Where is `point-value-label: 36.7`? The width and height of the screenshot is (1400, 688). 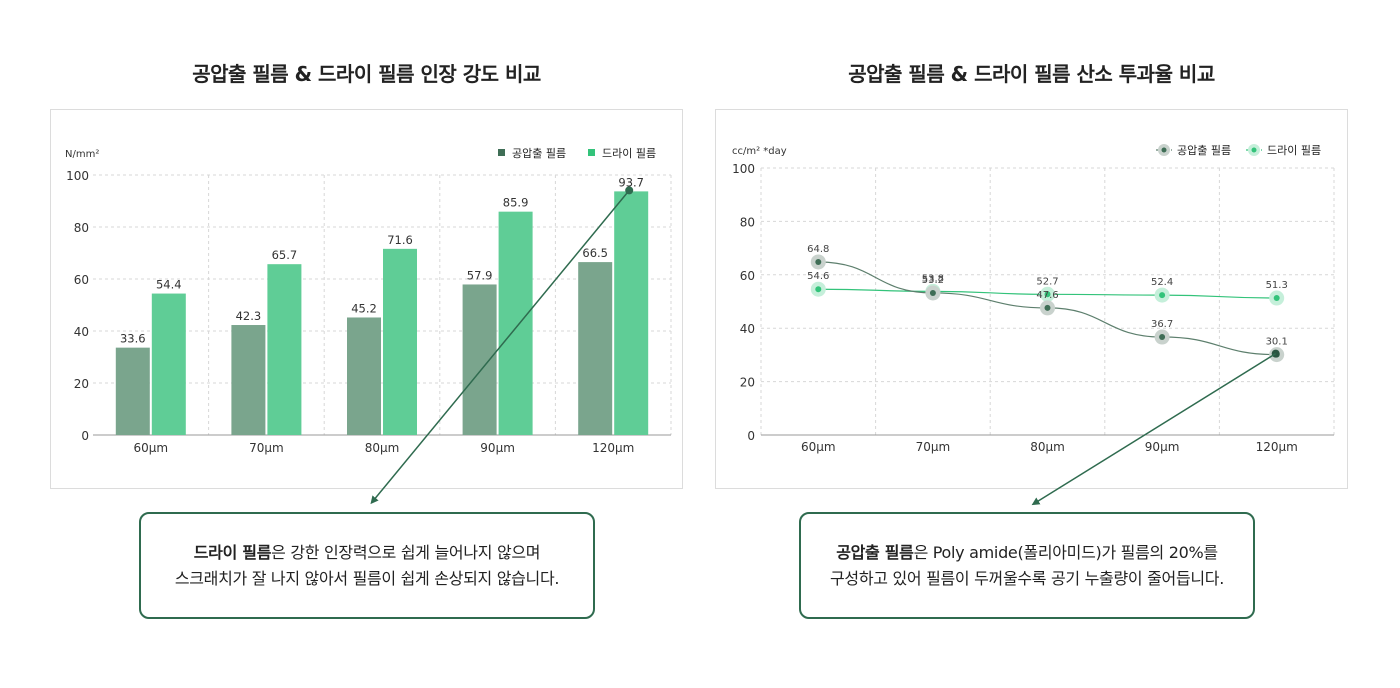
point-value-label: 36.7 is located at coordinates (1162, 324).